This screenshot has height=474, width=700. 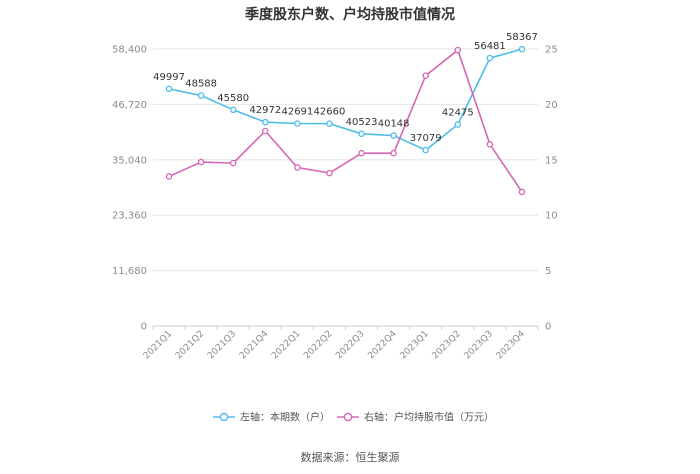 I want to click on chart-title: 季度股东户数、户均持股市值情况, so click(x=349, y=14).